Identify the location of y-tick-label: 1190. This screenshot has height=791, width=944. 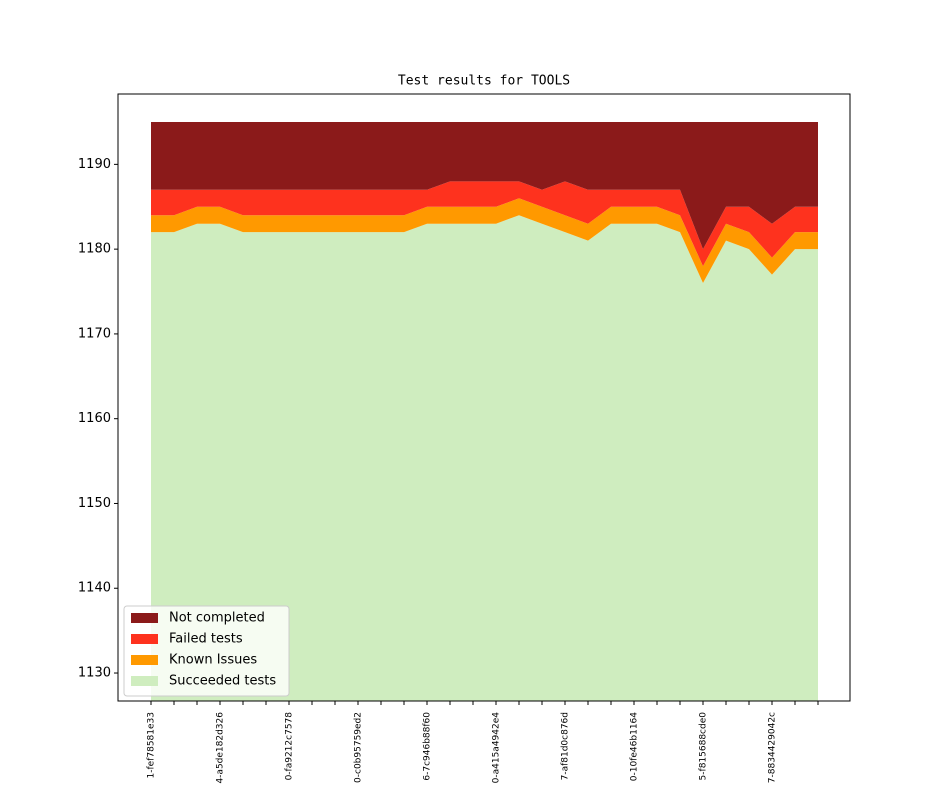
(94, 164).